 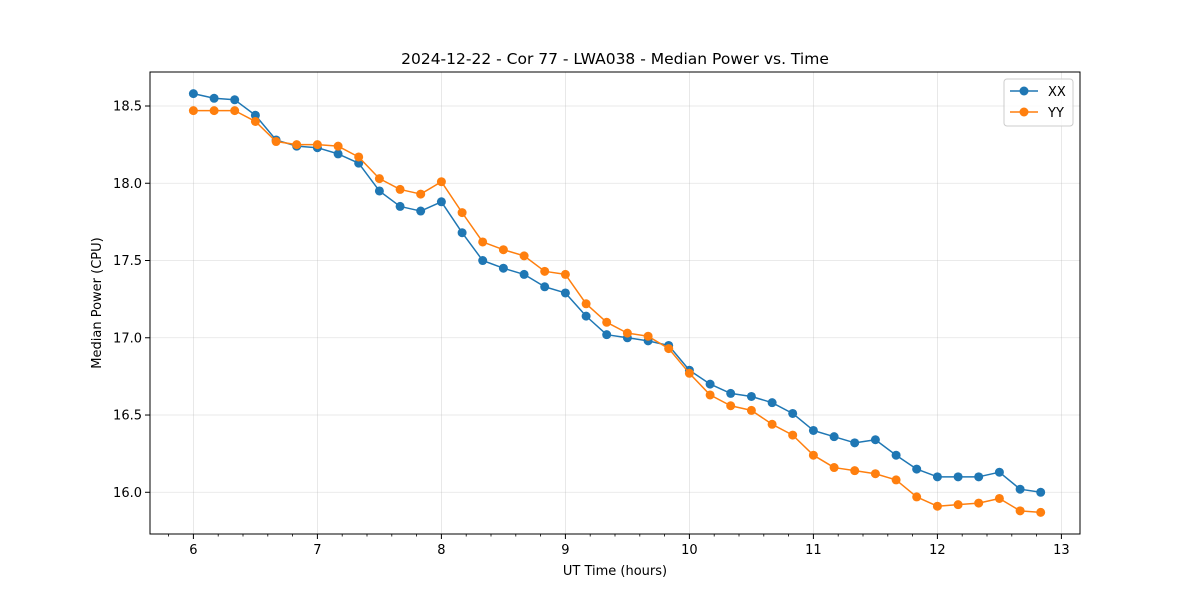 I want to click on x-tick-label: 8, so click(x=441, y=550).